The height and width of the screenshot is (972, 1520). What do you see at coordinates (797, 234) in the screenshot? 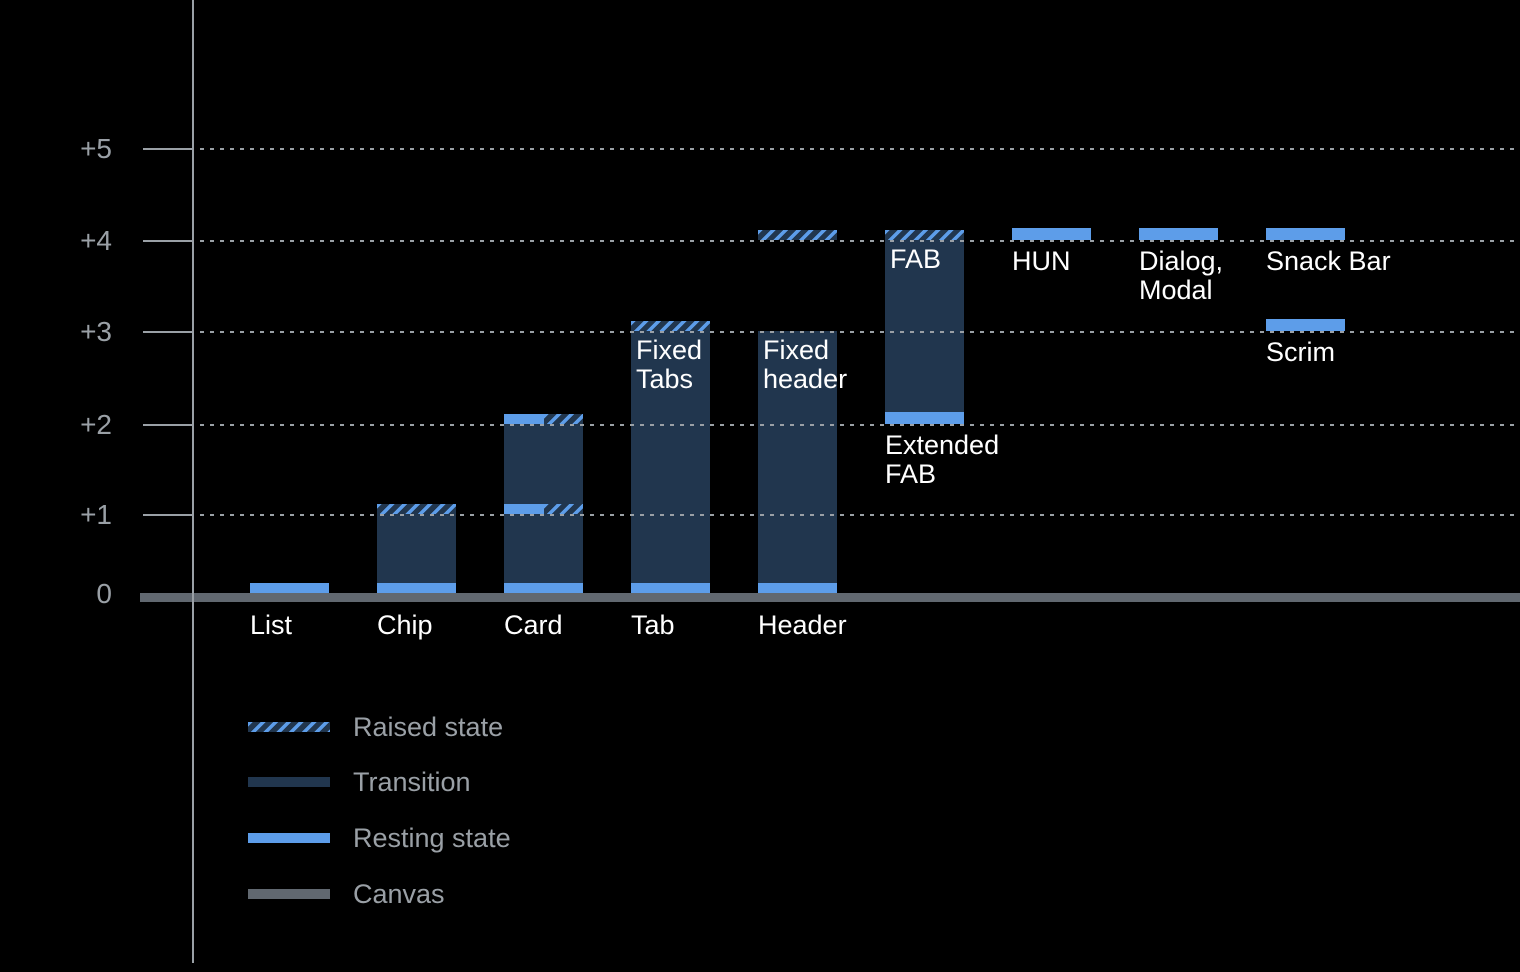
I see `header-raised-segment` at bounding box center [797, 234].